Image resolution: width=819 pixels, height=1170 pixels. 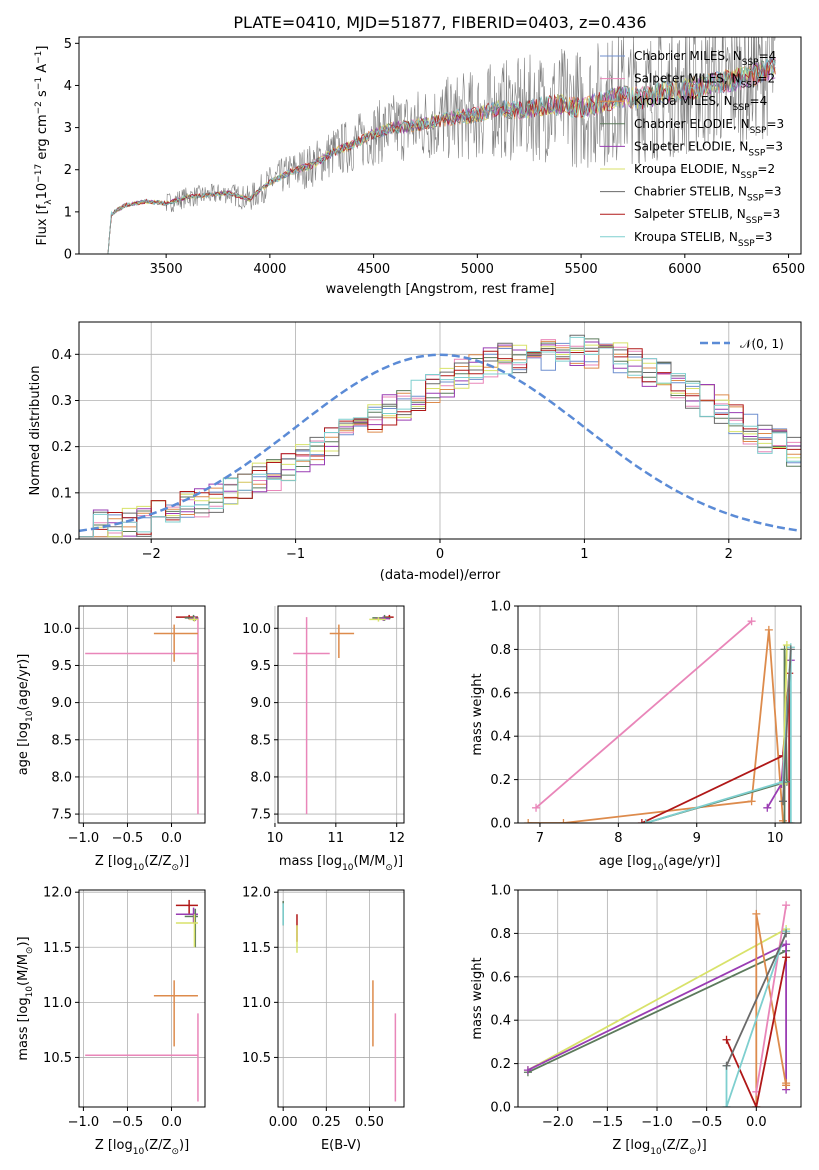 I want to click on x-tick-label: 0.25, so click(x=326, y=1122).